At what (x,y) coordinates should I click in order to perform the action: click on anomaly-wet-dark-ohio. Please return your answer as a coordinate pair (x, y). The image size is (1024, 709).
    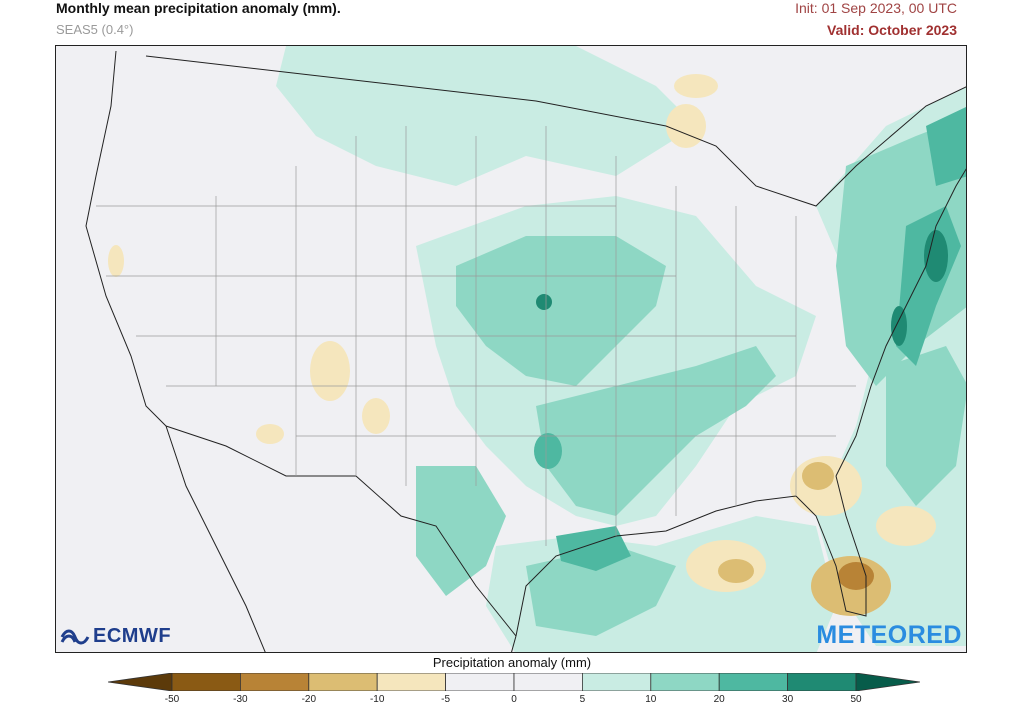
    Looking at the image, I should click on (899, 326).